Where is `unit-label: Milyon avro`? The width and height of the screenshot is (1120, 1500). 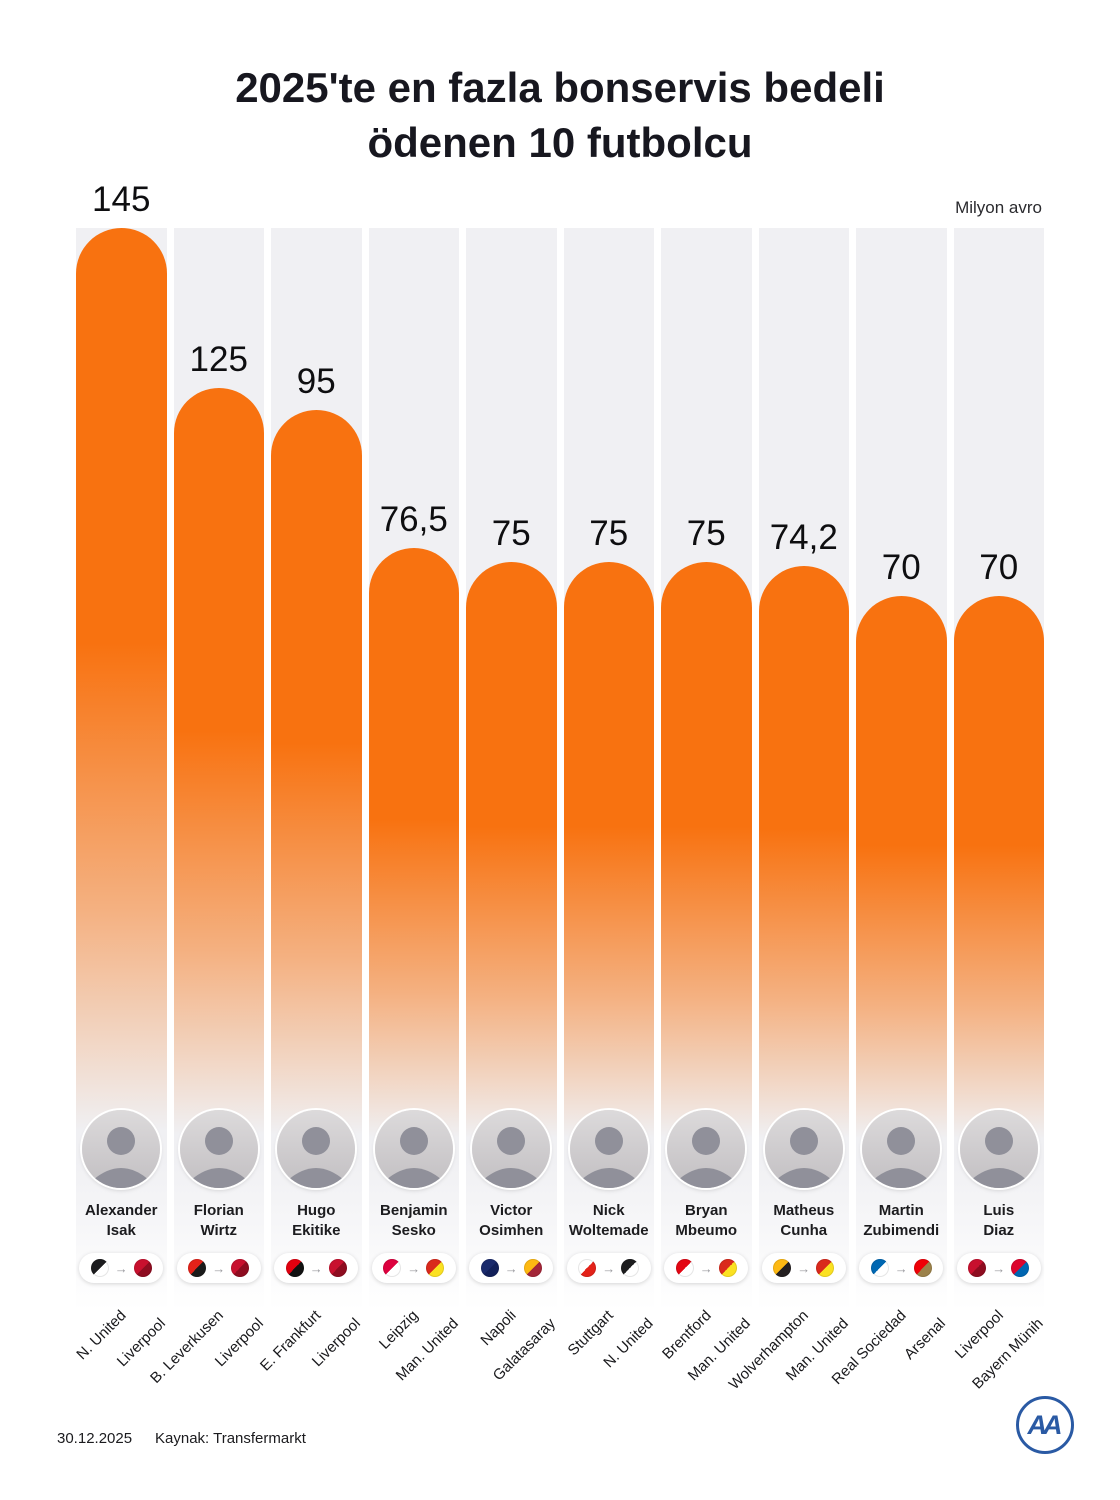 unit-label: Milyon avro is located at coordinates (998, 207).